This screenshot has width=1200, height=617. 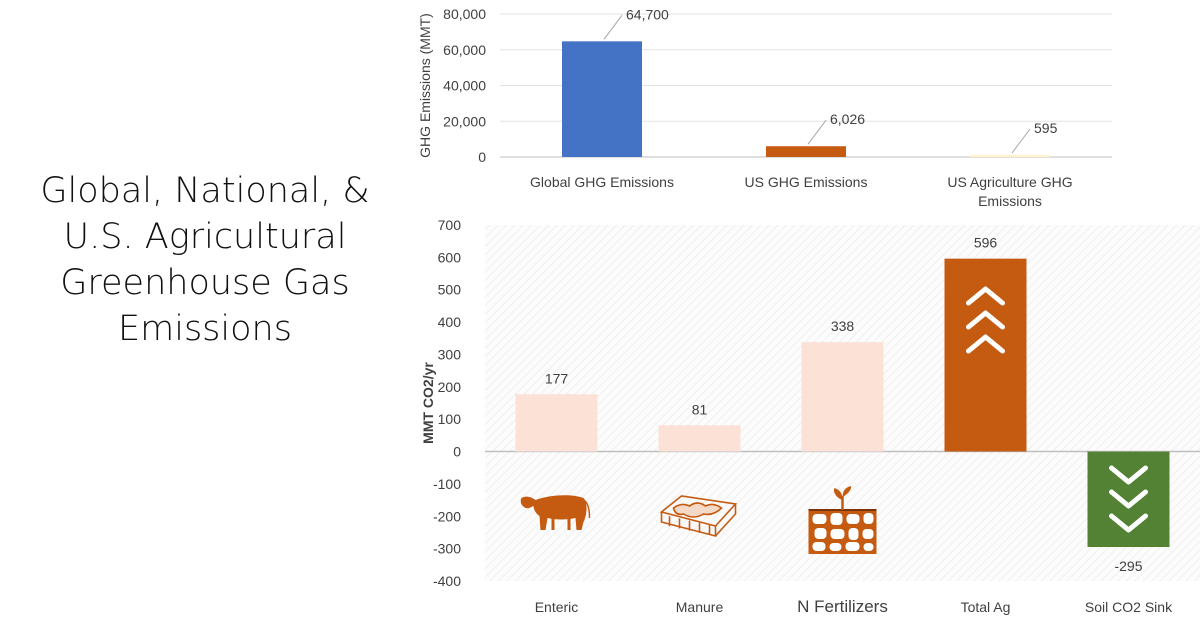 I want to click on data-label: 81, so click(x=700, y=409).